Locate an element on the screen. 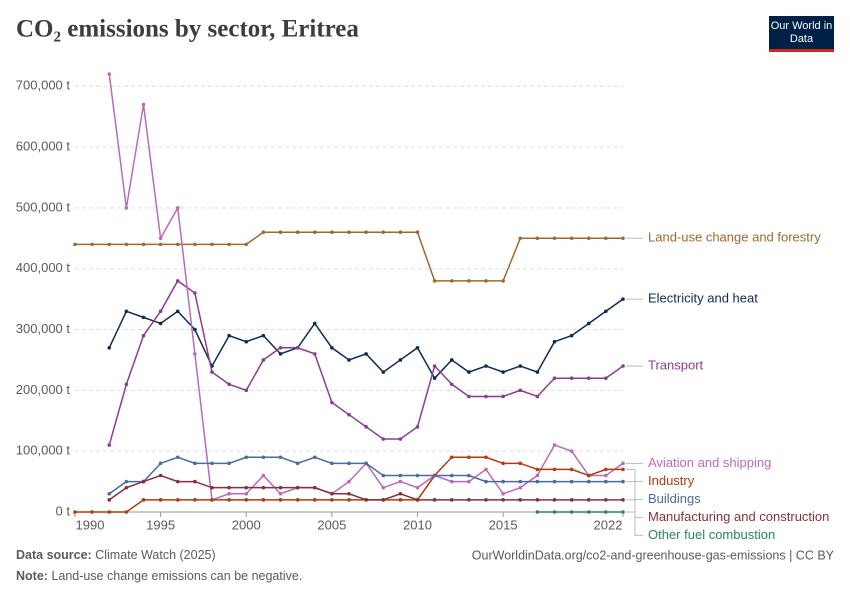 Image resolution: width=850 pixels, height=600 pixels. y-tick-label: 600,000 t is located at coordinates (43, 146).